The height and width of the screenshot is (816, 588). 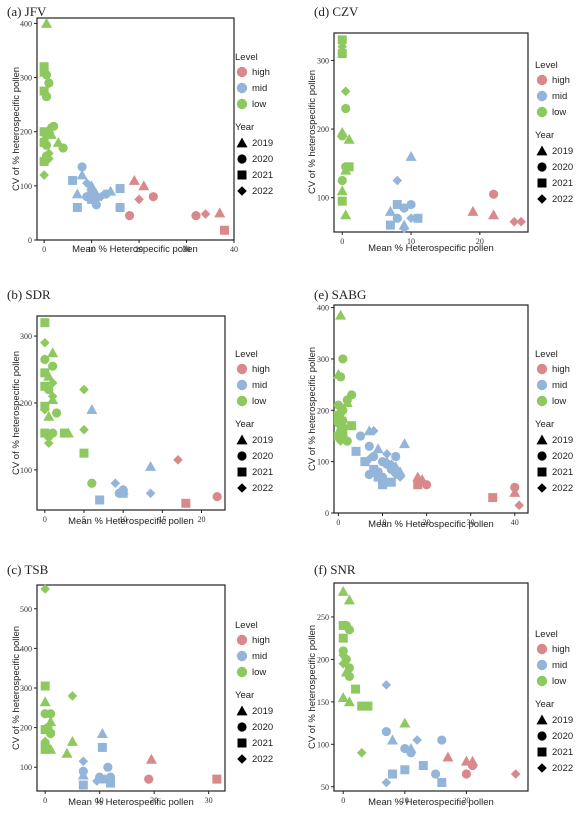 What do you see at coordinates (246, 354) in the screenshot?
I see `legend-level-title: Level` at bounding box center [246, 354].